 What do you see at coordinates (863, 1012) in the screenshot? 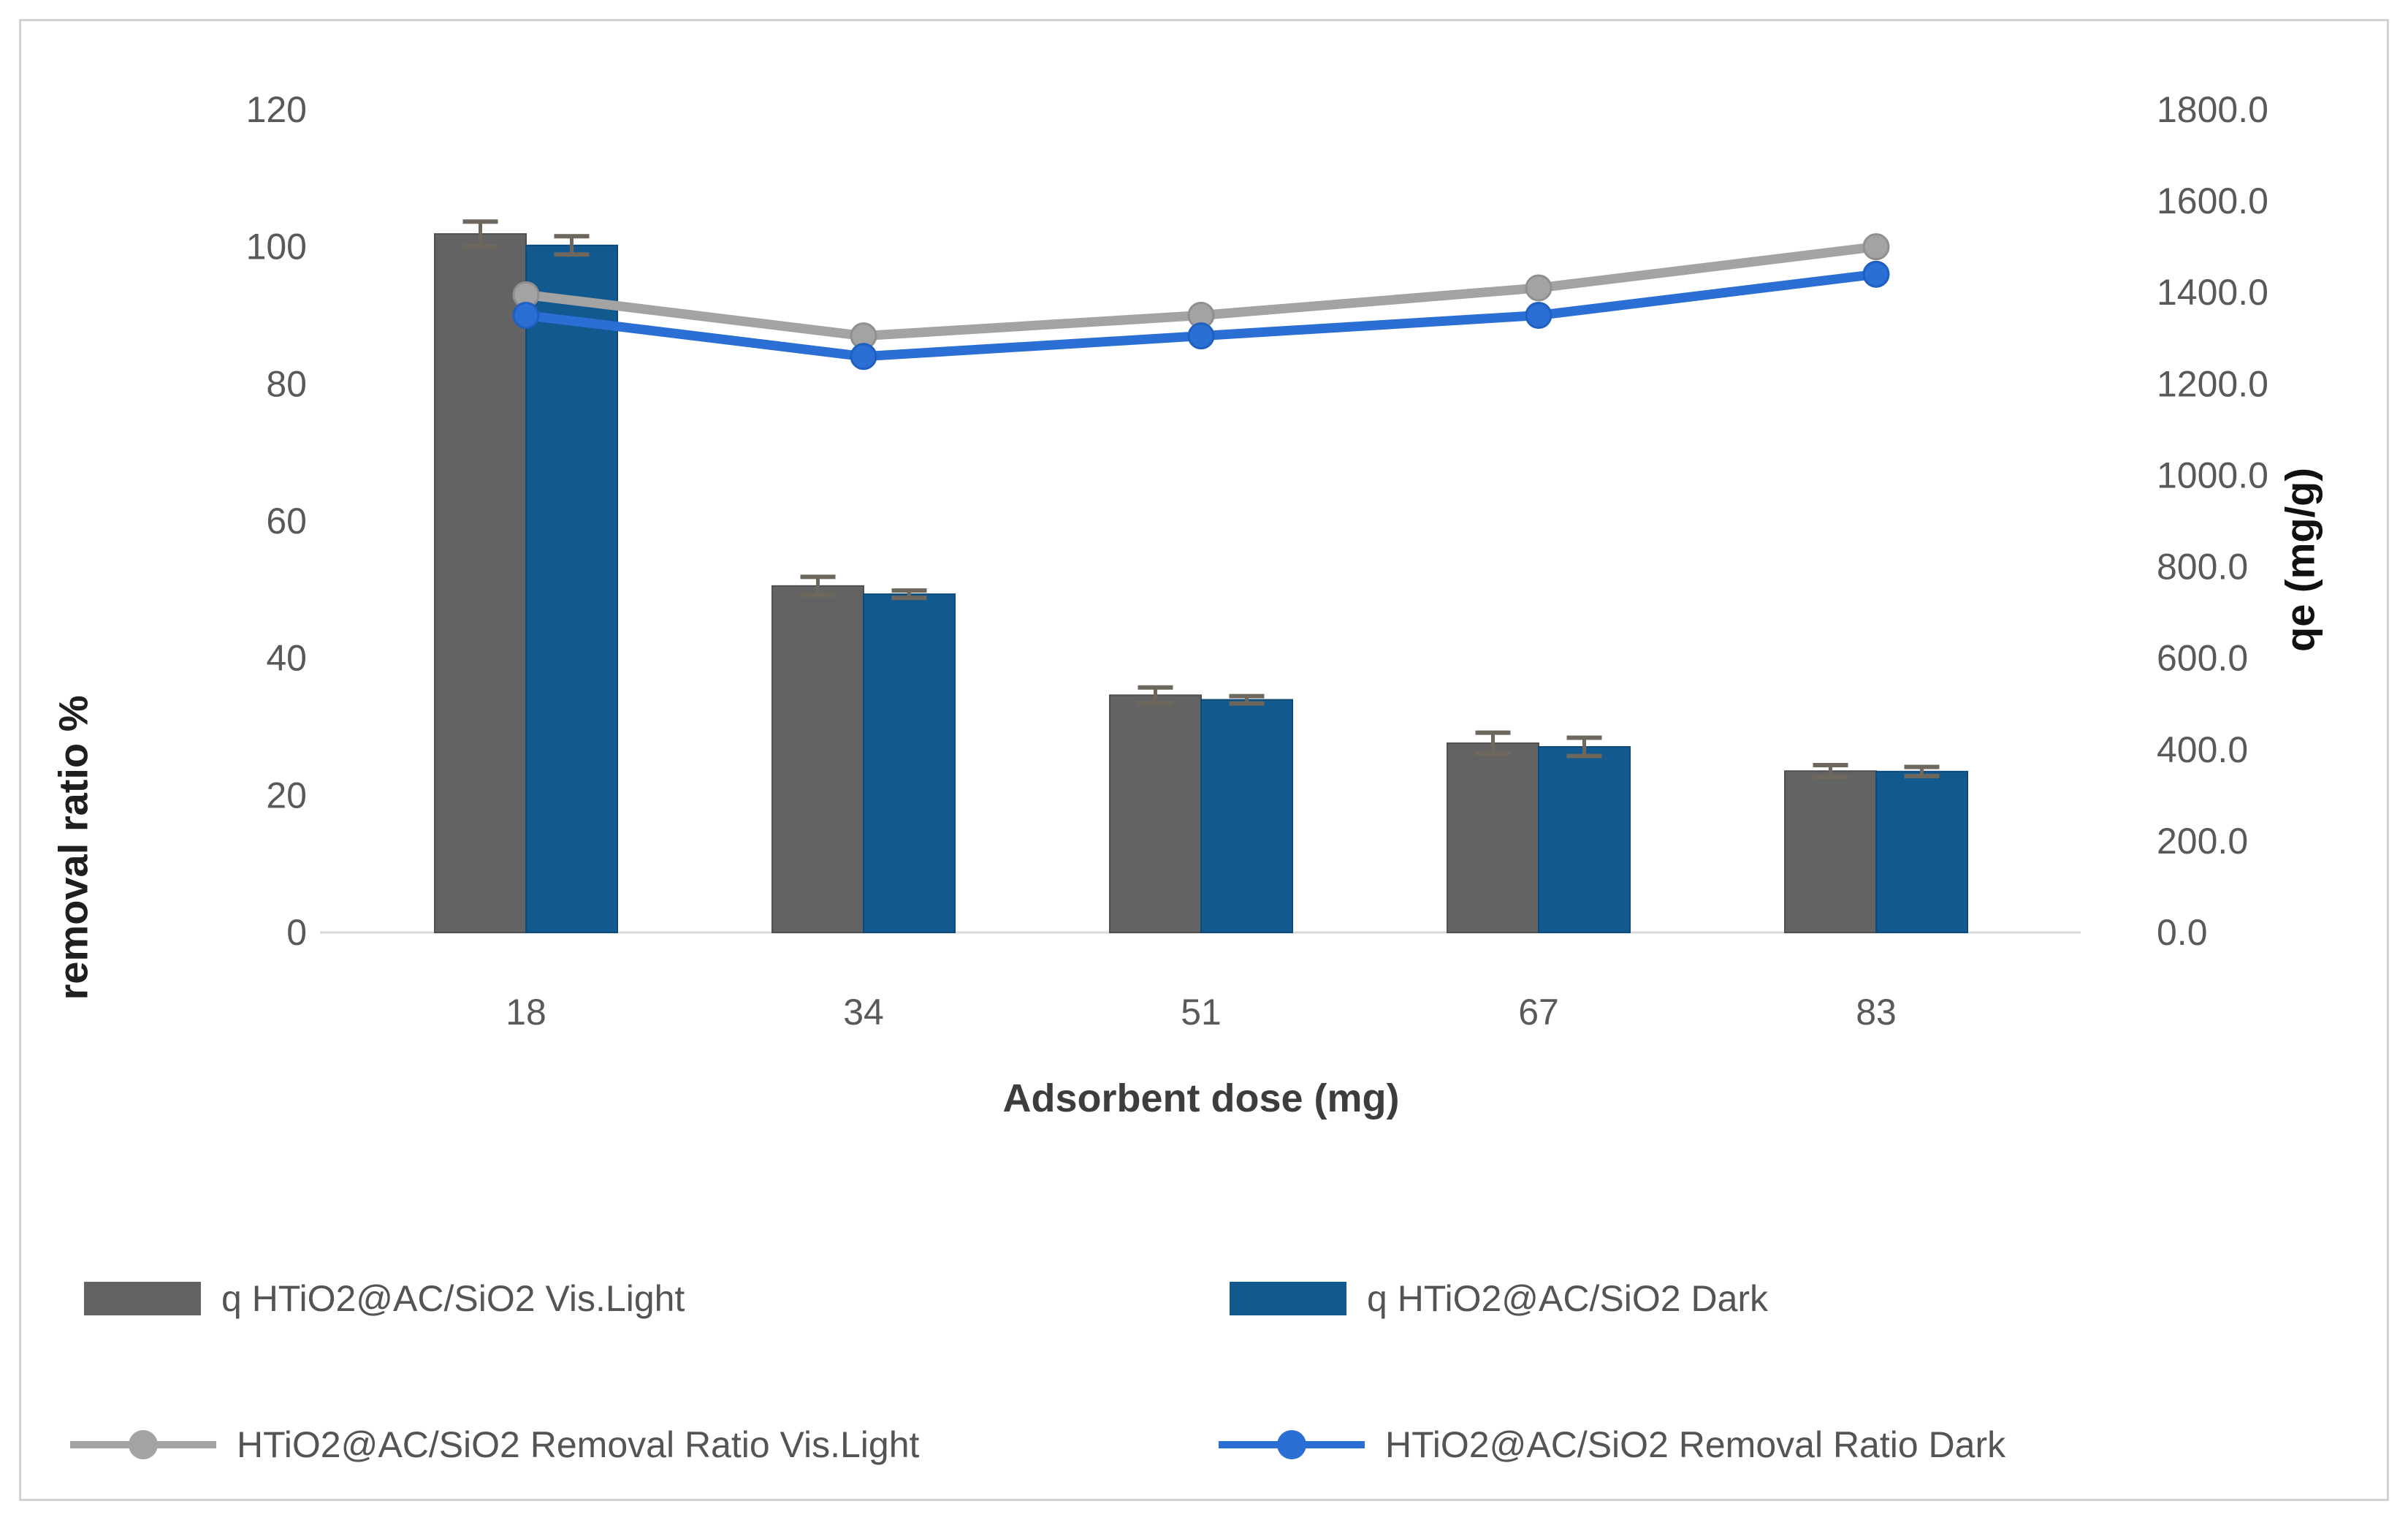
I see `x-axis-tick-label: 34` at bounding box center [863, 1012].